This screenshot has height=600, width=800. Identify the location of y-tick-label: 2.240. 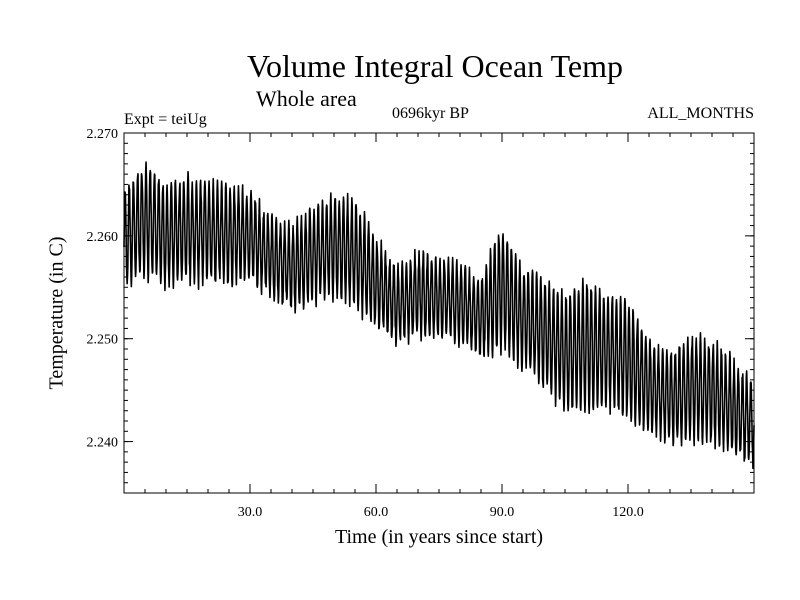
(103, 443).